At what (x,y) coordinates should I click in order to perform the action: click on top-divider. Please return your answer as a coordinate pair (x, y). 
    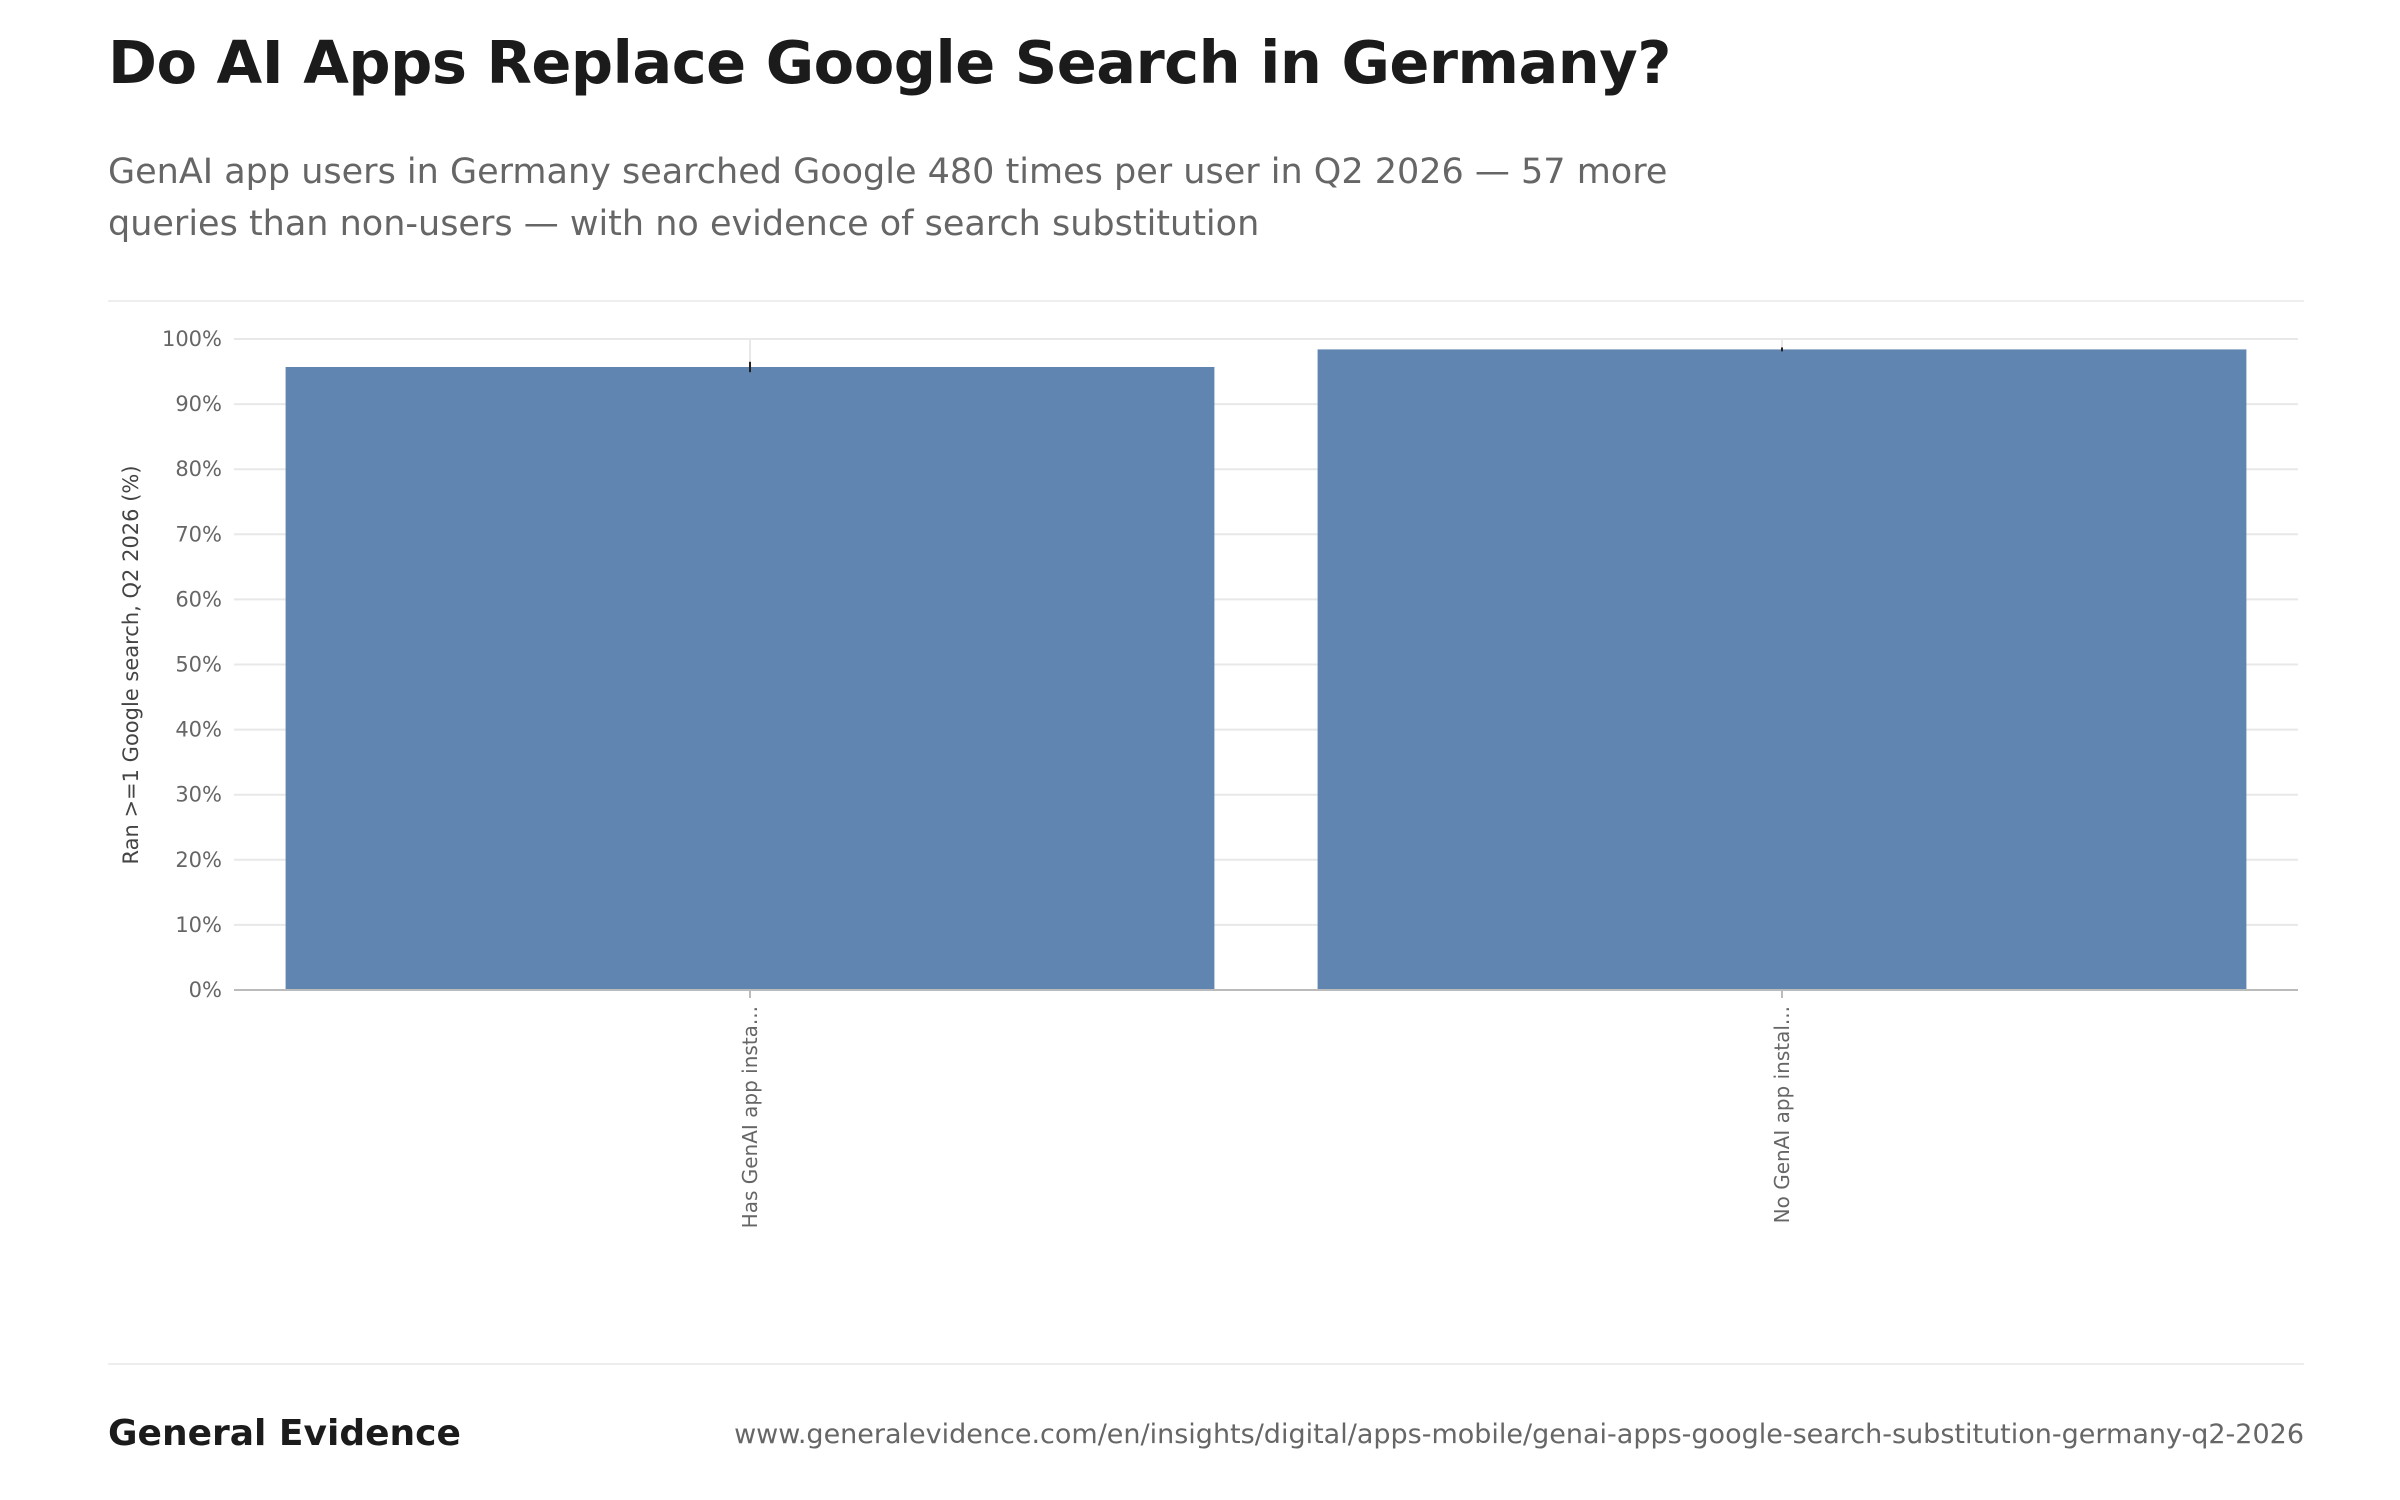
    Looking at the image, I should click on (1206, 301).